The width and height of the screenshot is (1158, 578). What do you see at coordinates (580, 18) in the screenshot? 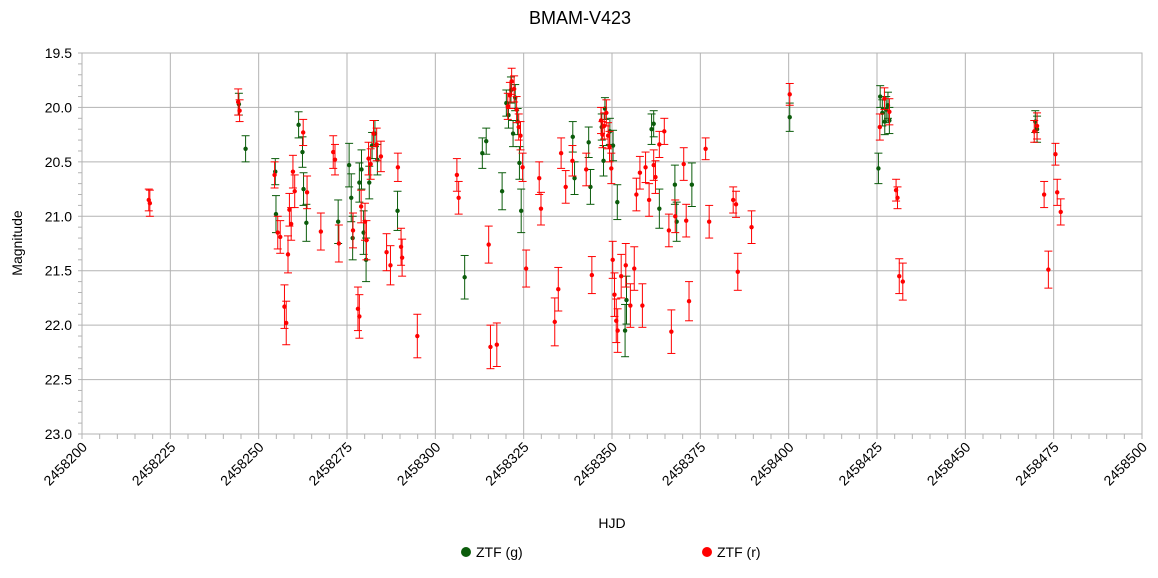
I see `chart-title: BMAM-V423` at bounding box center [580, 18].